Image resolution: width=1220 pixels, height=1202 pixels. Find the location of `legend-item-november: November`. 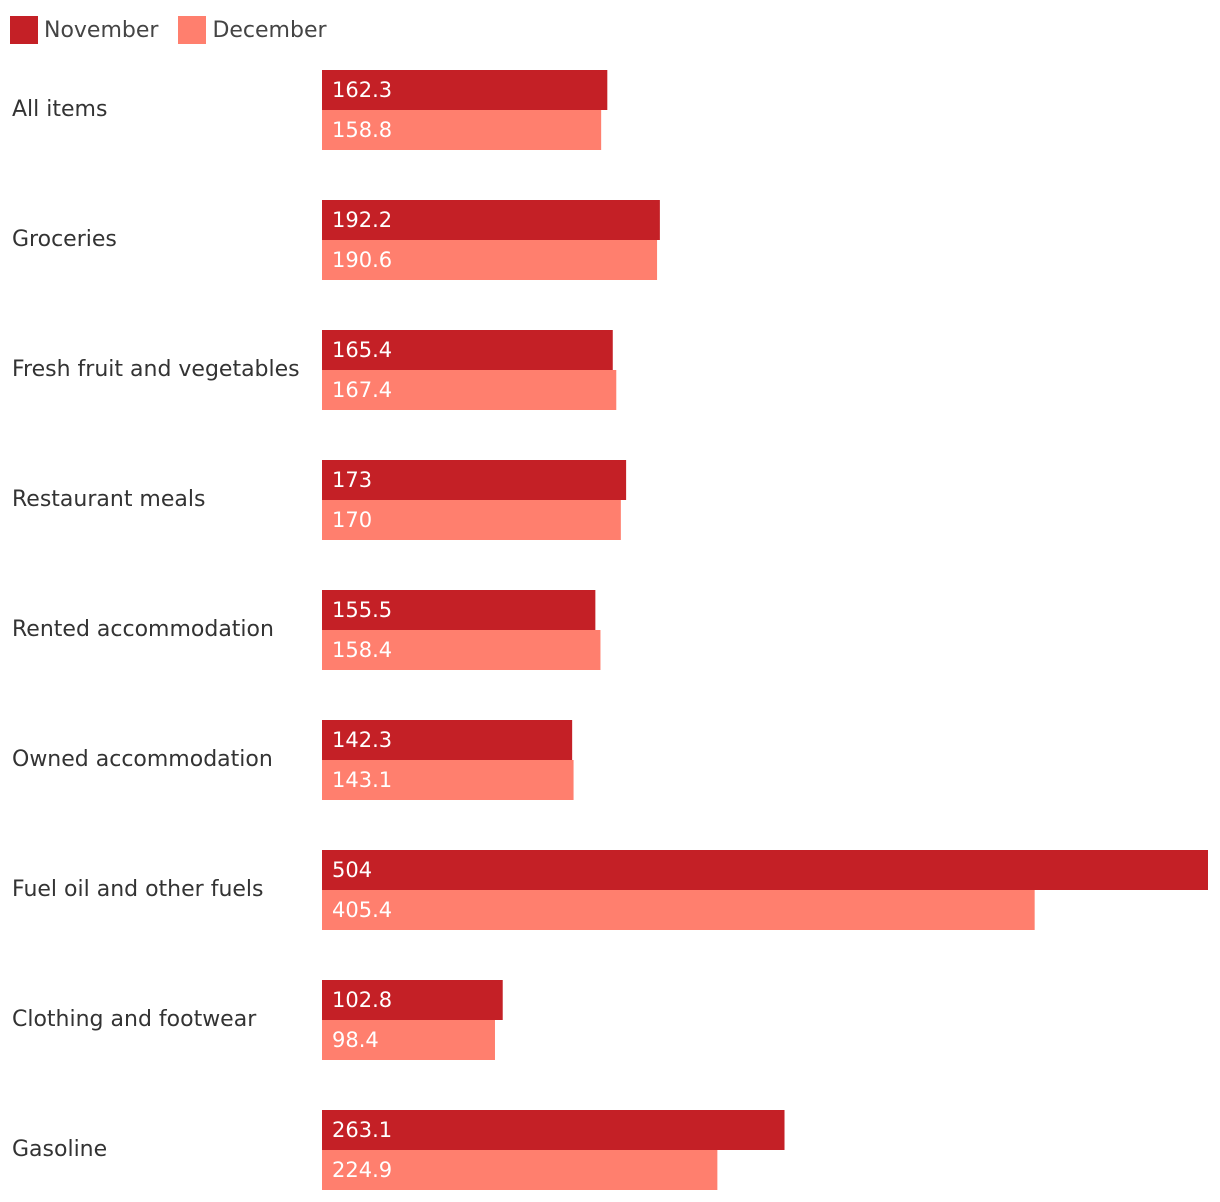

legend-item-november: November is located at coordinates (84, 30).